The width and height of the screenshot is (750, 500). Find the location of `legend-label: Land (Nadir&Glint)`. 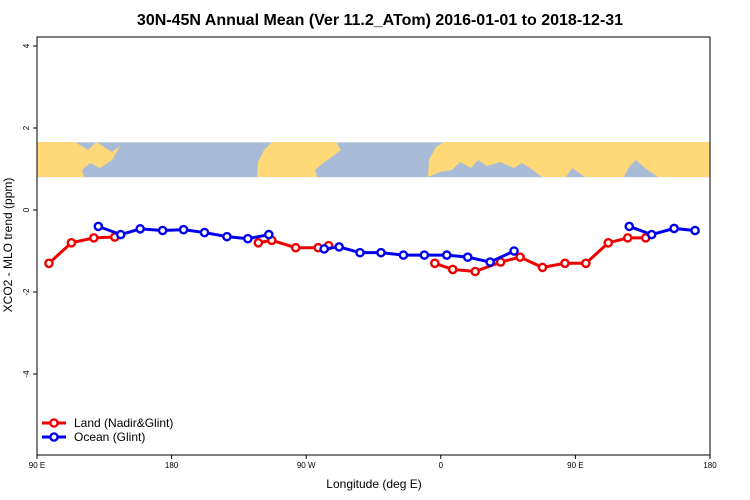

legend-label: Land (Nadir&Glint) is located at coordinates (123, 423).